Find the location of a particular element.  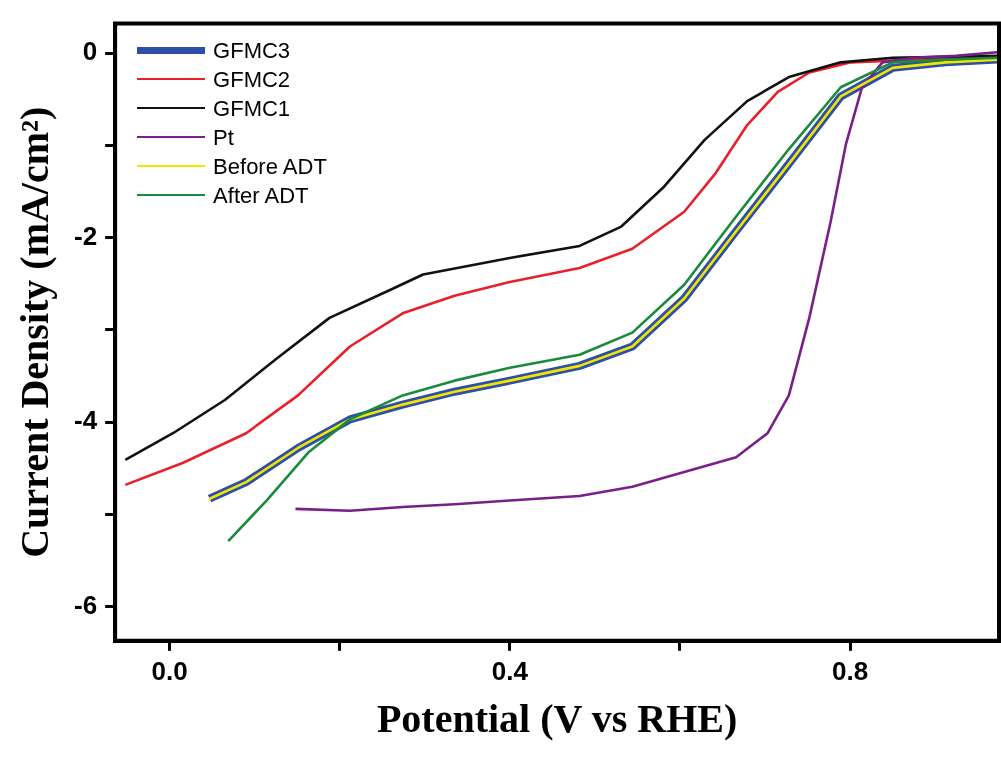

legend-label: GFMC3 is located at coordinates (252, 50).